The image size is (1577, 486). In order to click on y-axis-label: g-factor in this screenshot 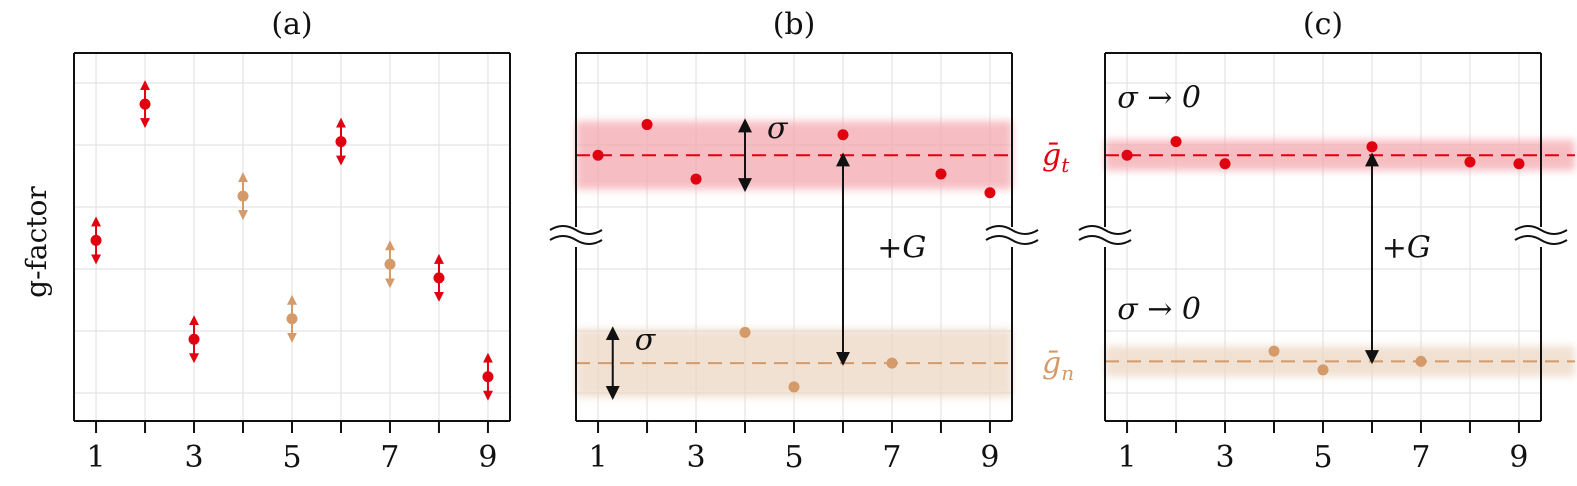, I will do `click(36, 242)`.